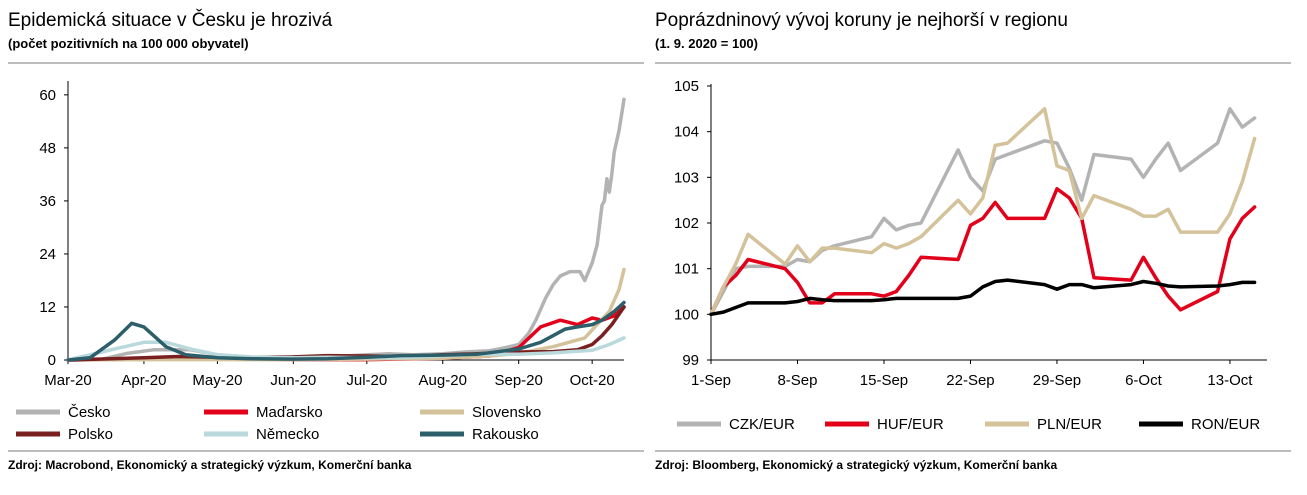  Describe the element at coordinates (910, 424) in the screenshot. I see `legend-label: HUF/EUR` at that location.